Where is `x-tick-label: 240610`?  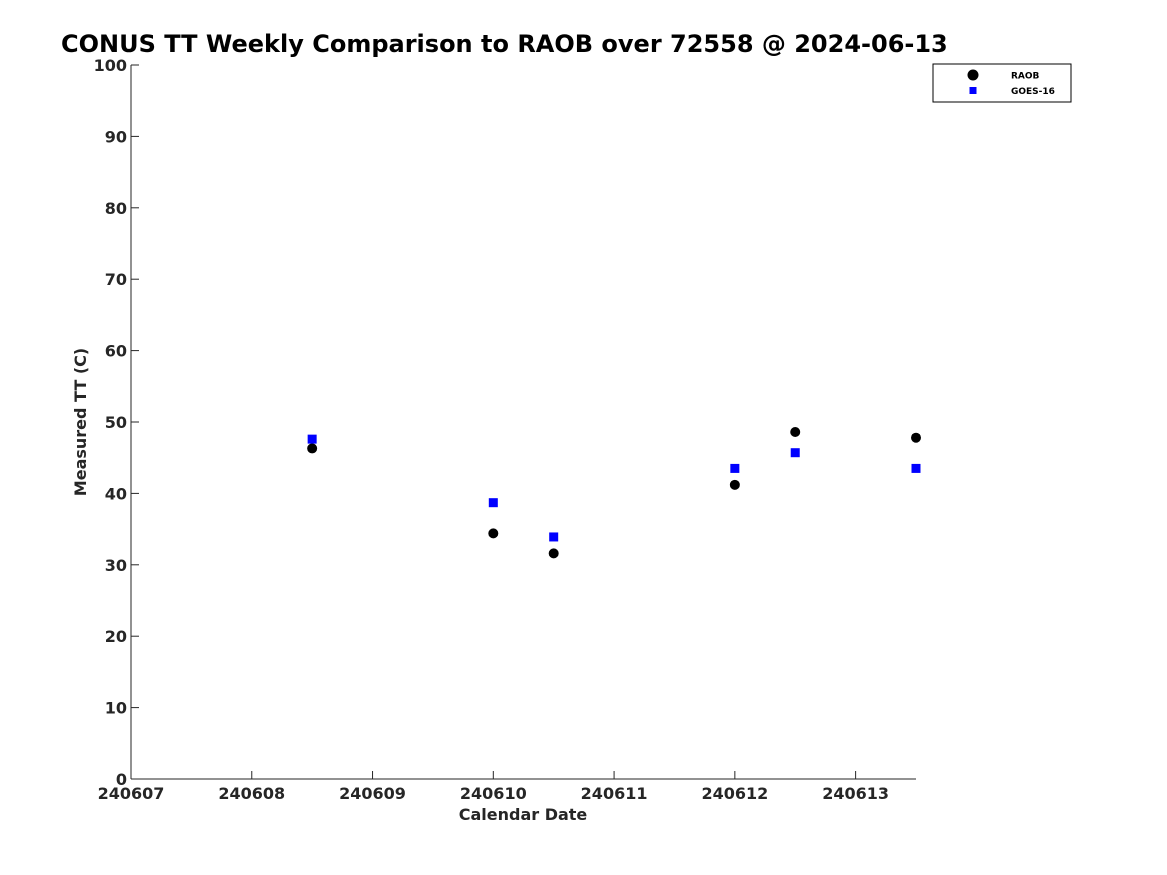
x-tick-label: 240610 is located at coordinates (493, 793).